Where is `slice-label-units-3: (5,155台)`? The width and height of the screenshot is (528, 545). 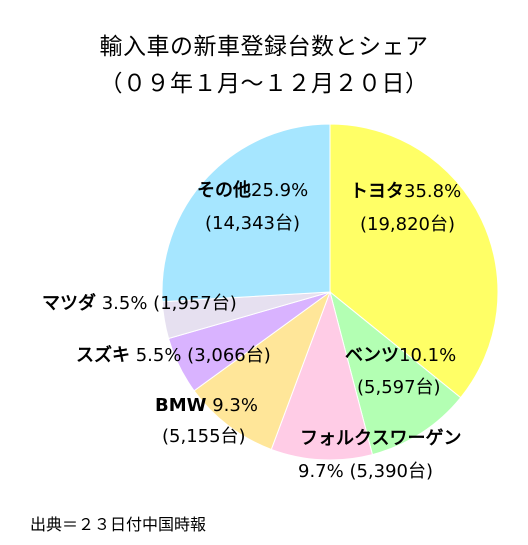 slice-label-units-3: (5,155台) is located at coordinates (204, 436).